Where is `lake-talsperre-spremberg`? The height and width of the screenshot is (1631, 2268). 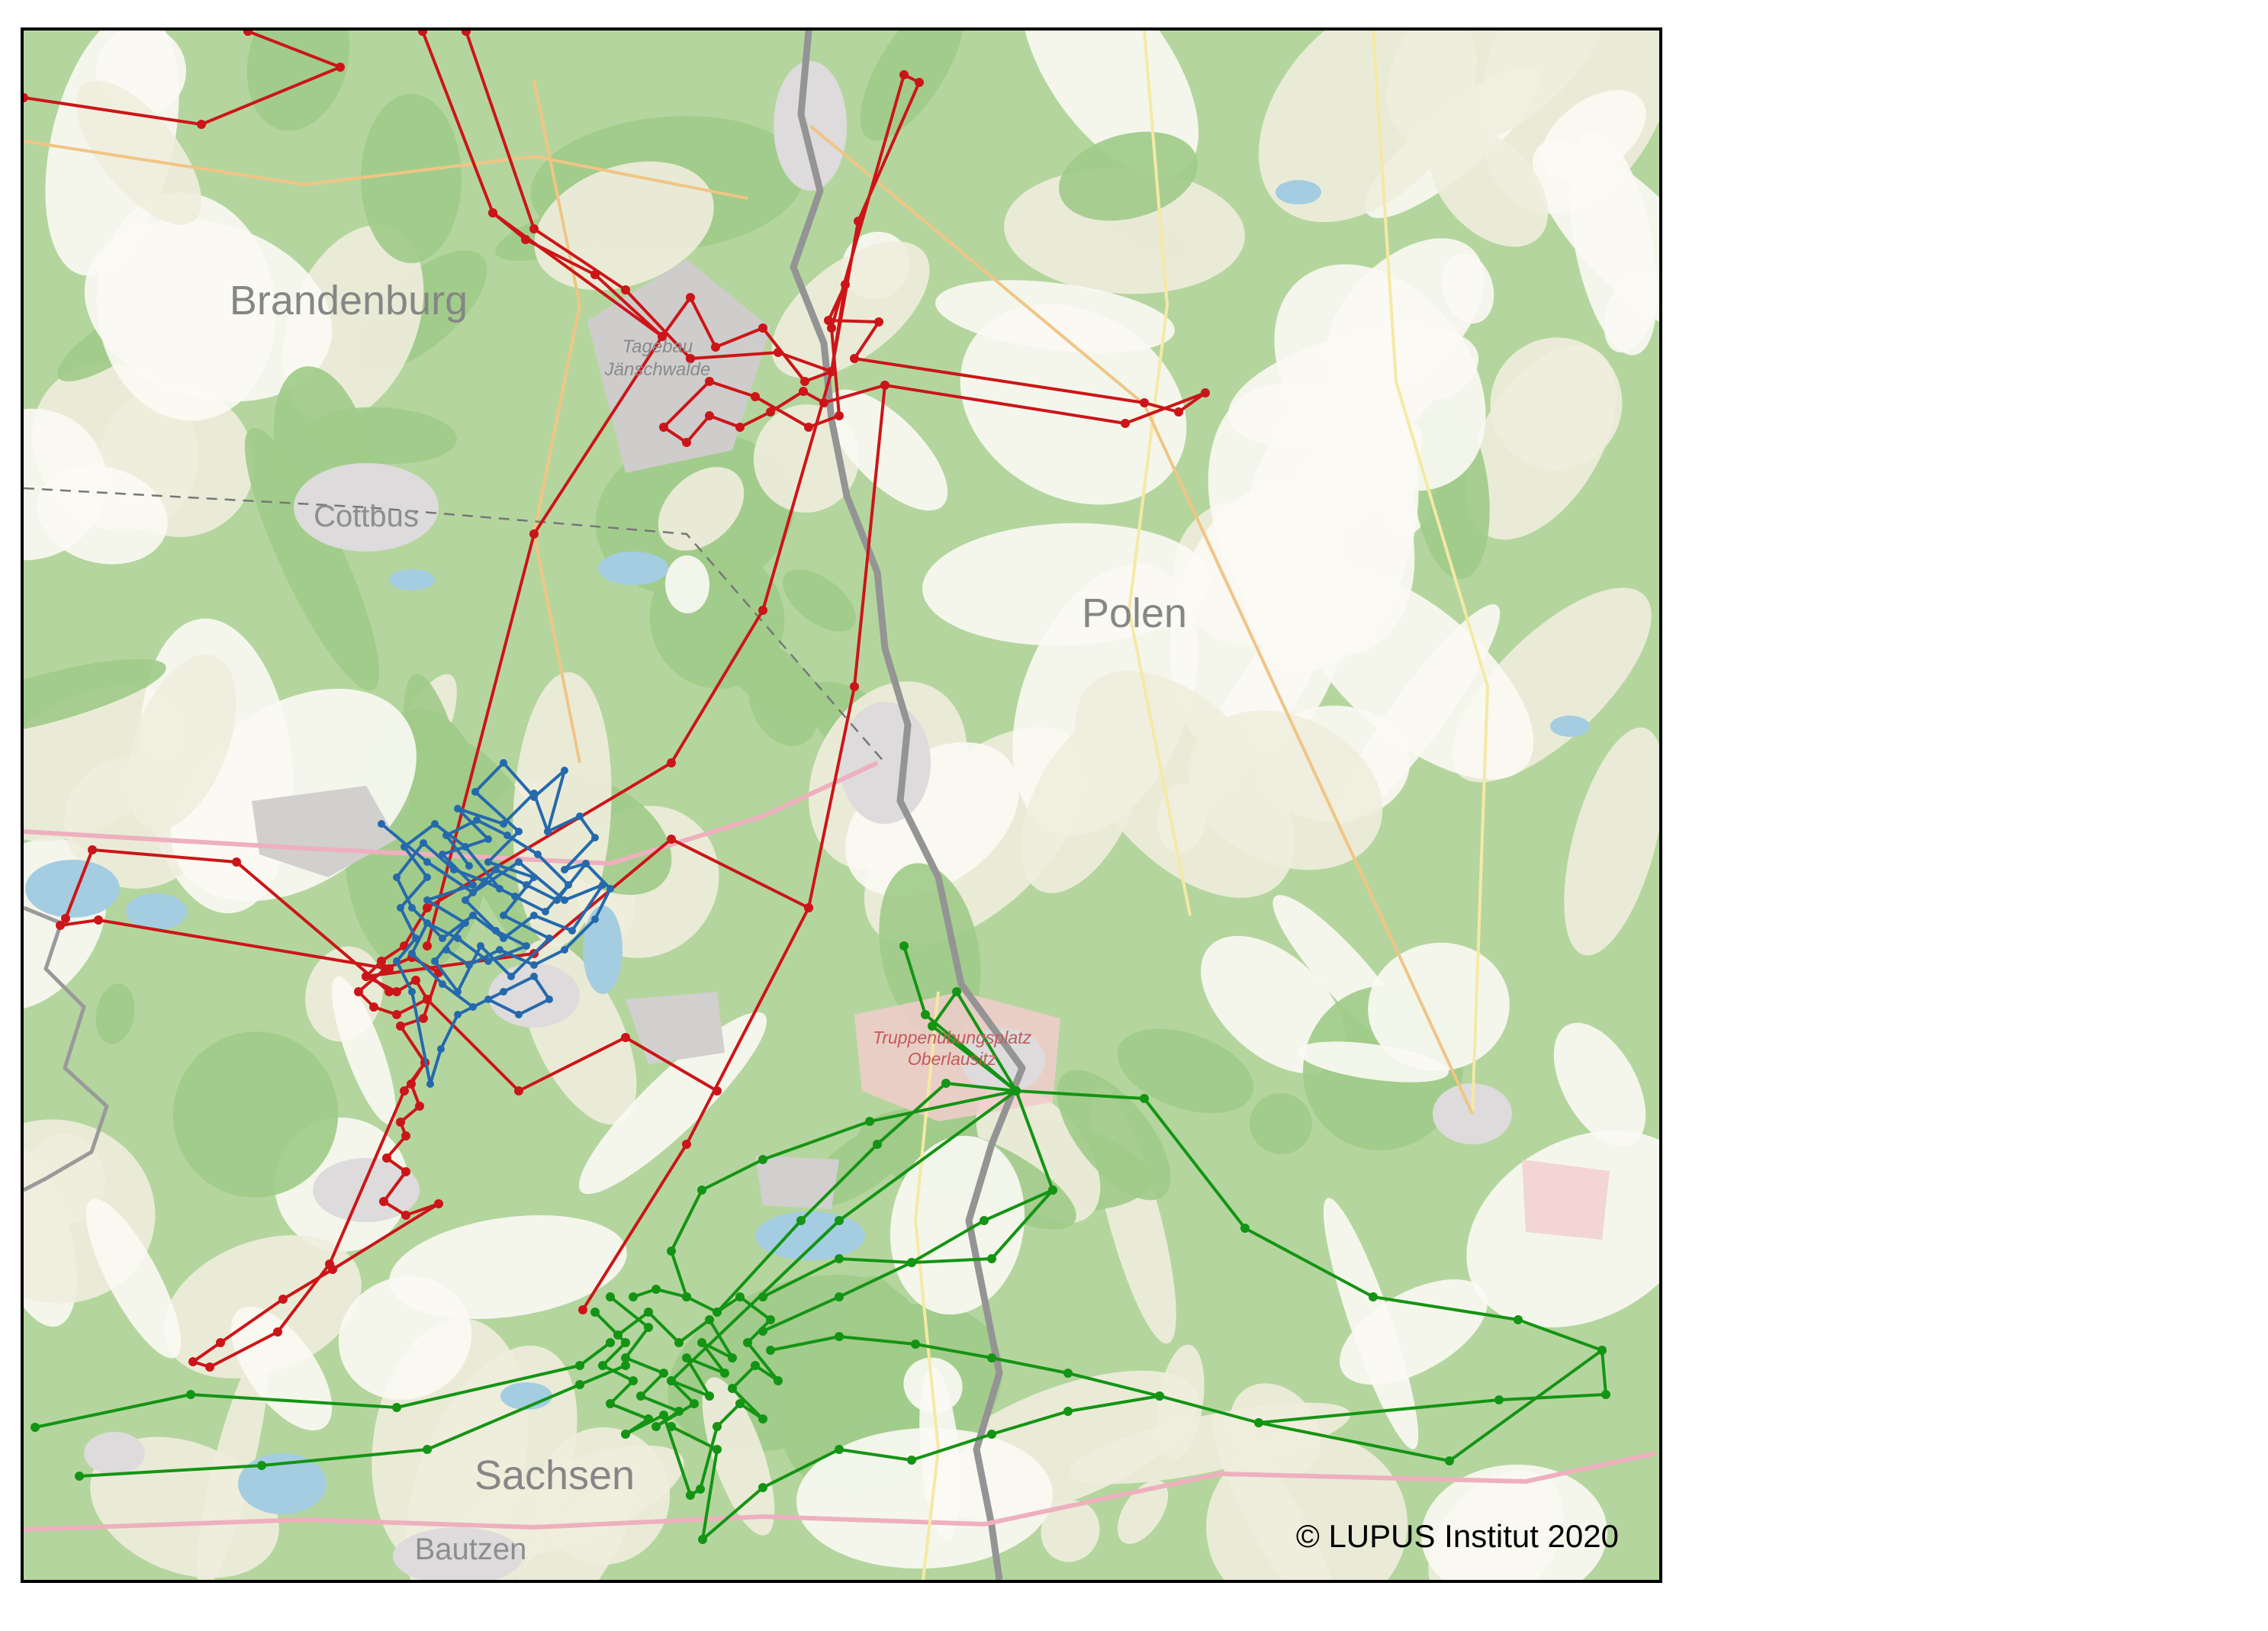
lake-talsperre-spremberg is located at coordinates (603, 950).